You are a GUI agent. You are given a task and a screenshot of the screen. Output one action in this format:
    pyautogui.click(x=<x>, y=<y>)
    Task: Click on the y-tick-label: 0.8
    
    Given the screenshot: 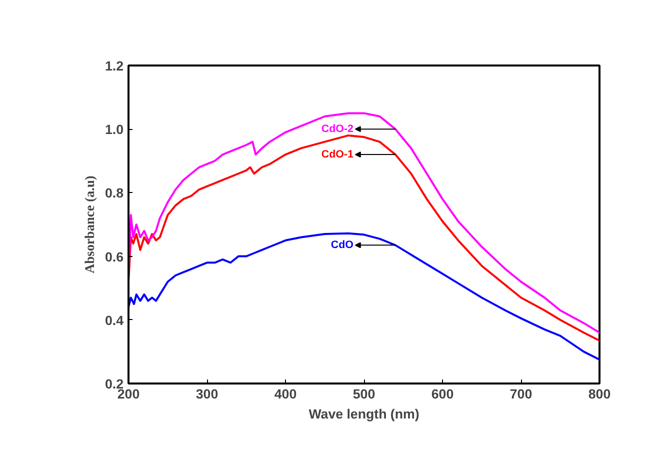 What is the action you would take?
    pyautogui.click(x=114, y=193)
    